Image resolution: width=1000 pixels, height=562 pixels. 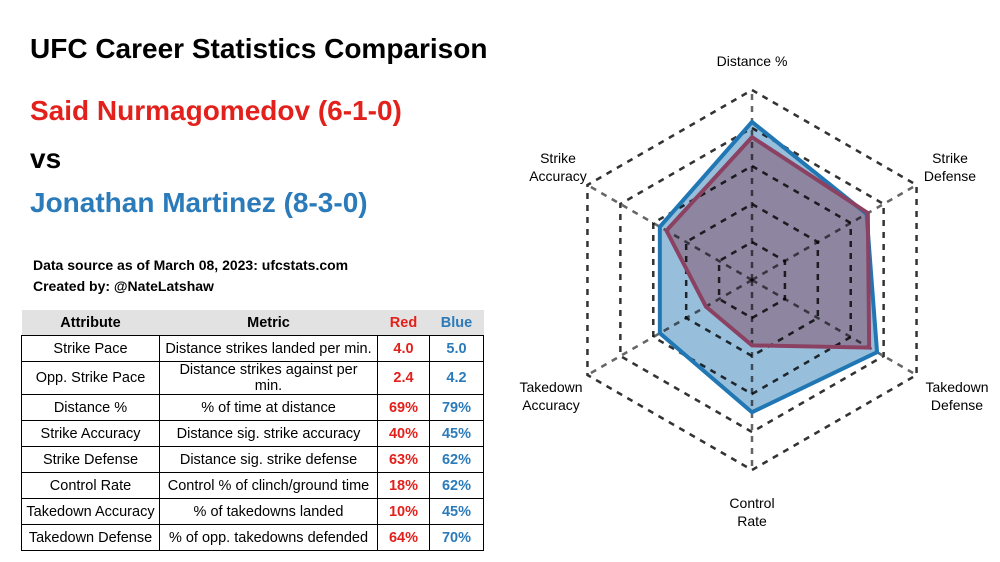 I want to click on header-metric: Metric, so click(x=268, y=323).